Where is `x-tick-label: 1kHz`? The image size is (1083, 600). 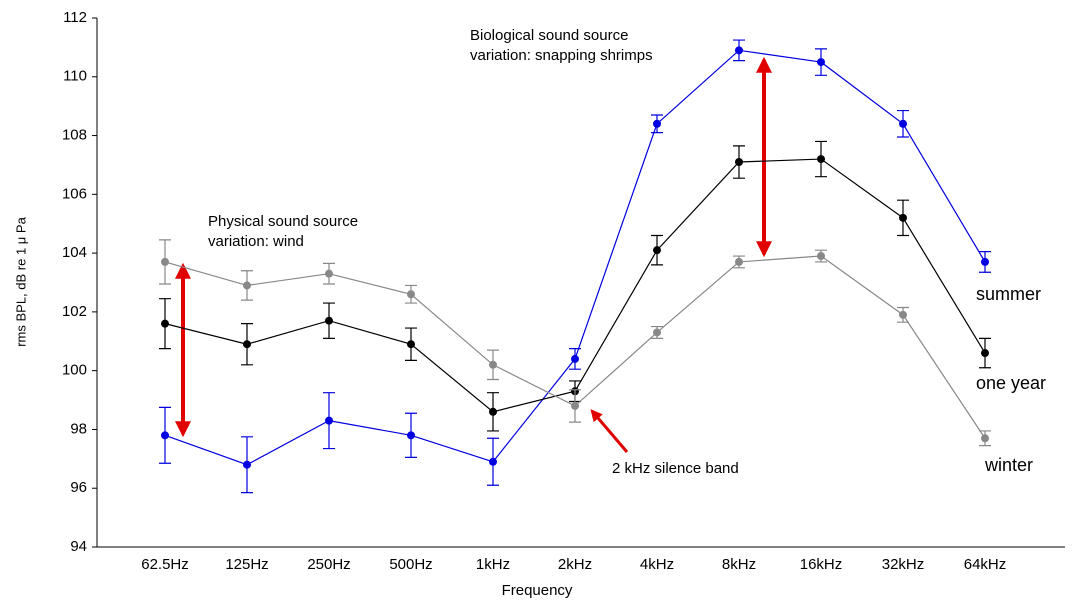 x-tick-label: 1kHz is located at coordinates (493, 564).